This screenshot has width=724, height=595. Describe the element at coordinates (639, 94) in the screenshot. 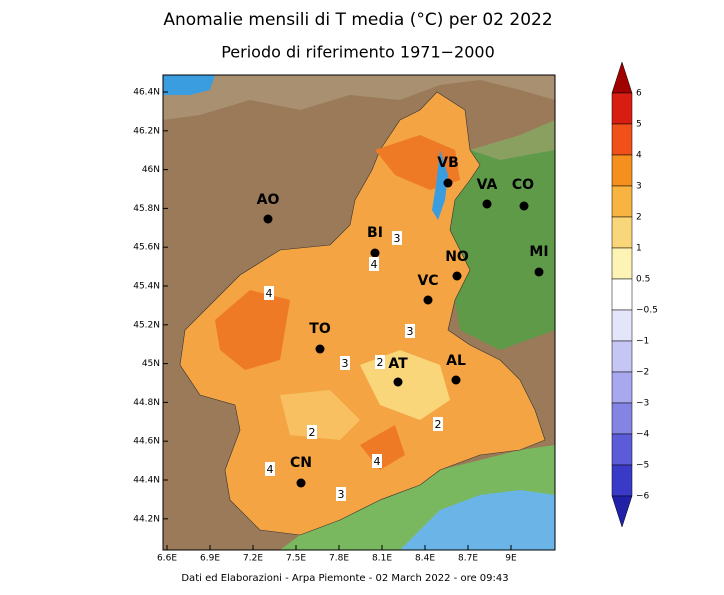

I see `colorbar-label: 6` at that location.